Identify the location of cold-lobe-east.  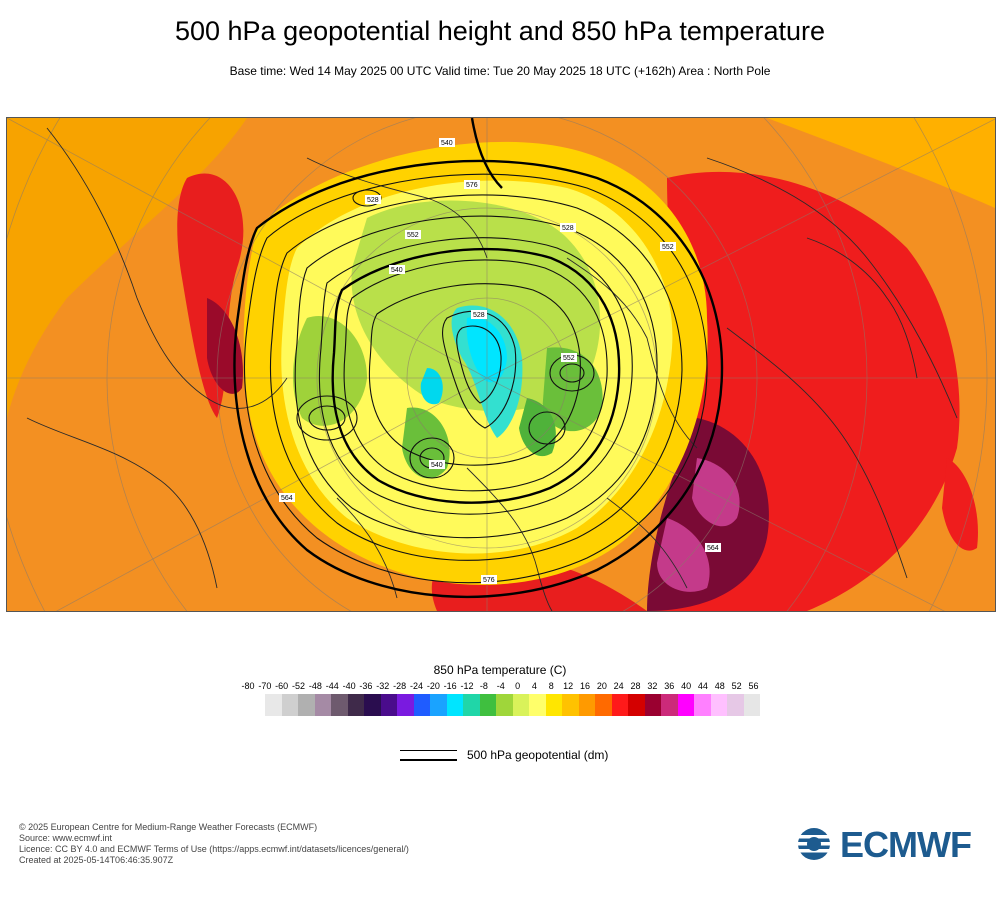
(572, 389).